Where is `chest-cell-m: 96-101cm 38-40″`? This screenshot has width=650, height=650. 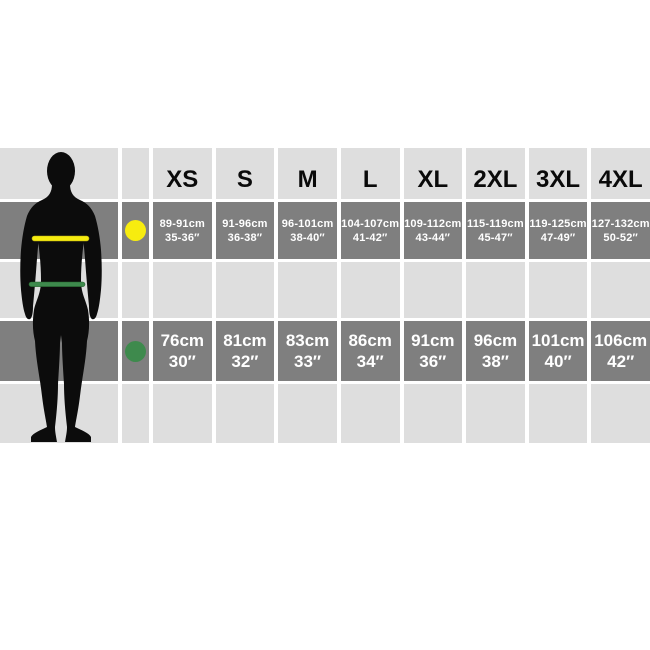 chest-cell-m: 96-101cm 38-40″ is located at coordinates (307, 230).